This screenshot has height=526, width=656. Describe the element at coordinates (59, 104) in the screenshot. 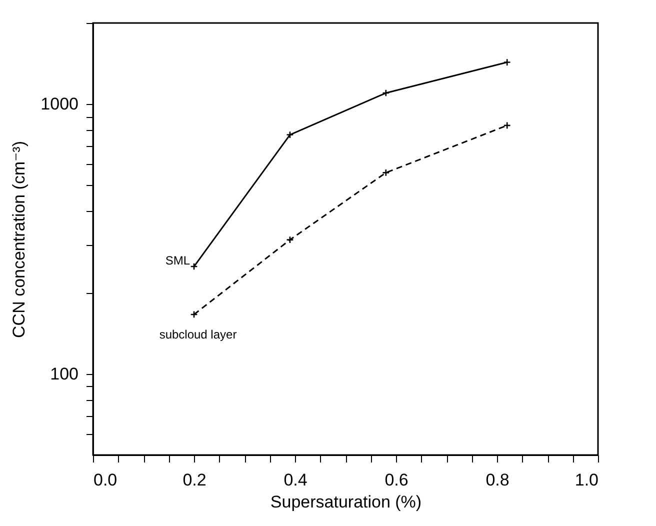

I see `y-tick-label: 1000` at that location.